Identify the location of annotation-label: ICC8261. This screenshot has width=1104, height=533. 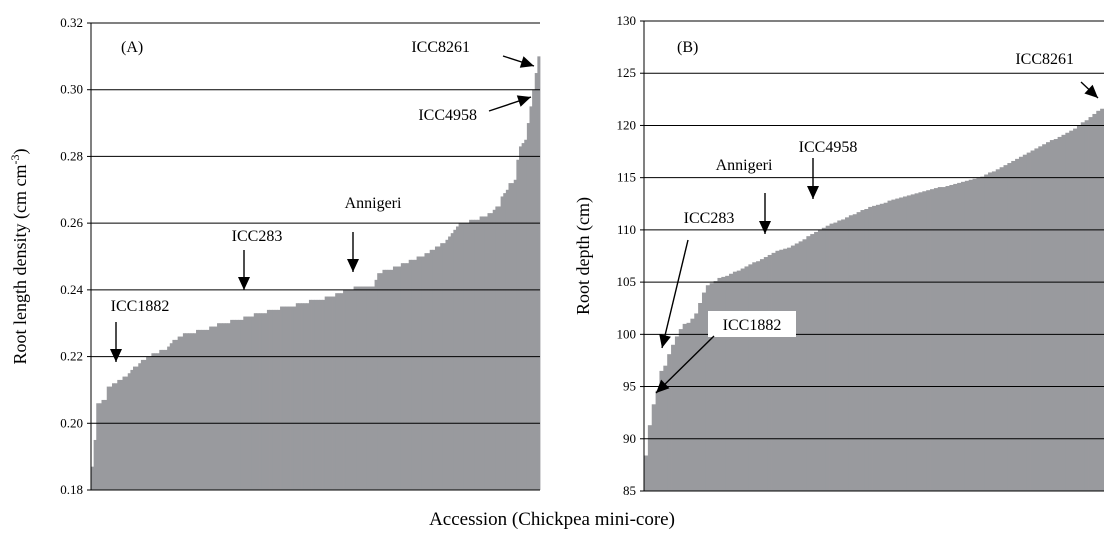
(1044, 59).